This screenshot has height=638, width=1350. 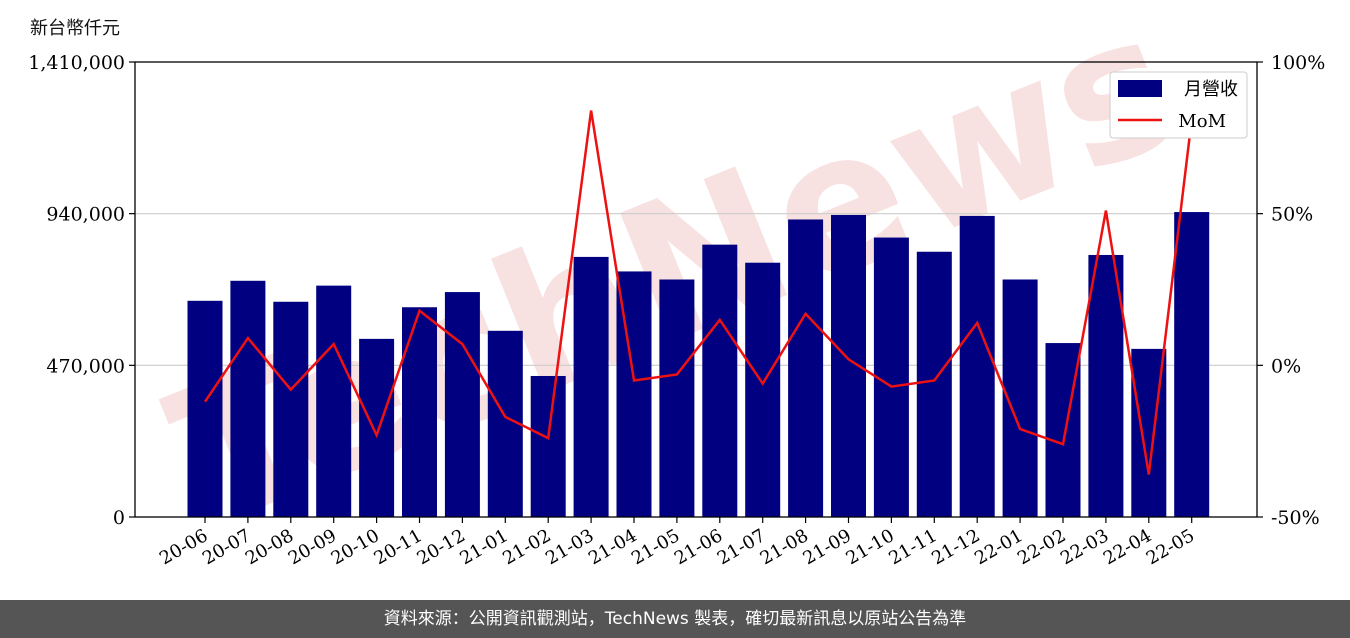 What do you see at coordinates (1202, 121) in the screenshot?
I see `legend-mom-label: MoM` at bounding box center [1202, 121].